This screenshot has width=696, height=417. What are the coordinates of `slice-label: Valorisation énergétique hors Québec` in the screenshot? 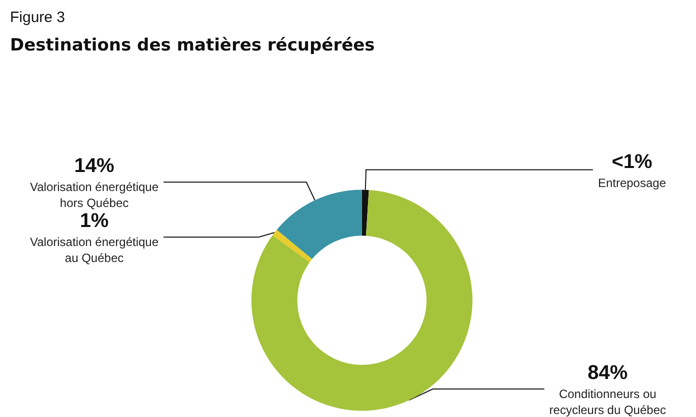 It's located at (94, 195).